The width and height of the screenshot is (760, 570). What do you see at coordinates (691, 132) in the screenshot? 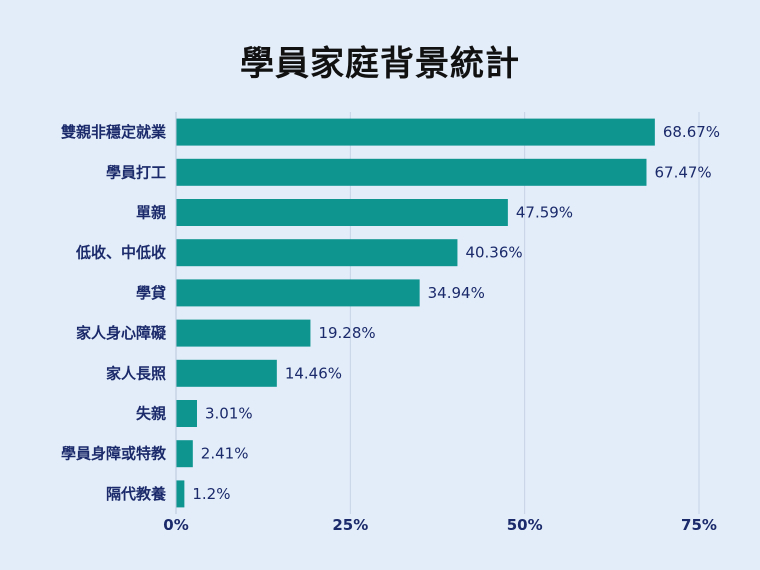
I see `value-label: 68.67%` at bounding box center [691, 132].